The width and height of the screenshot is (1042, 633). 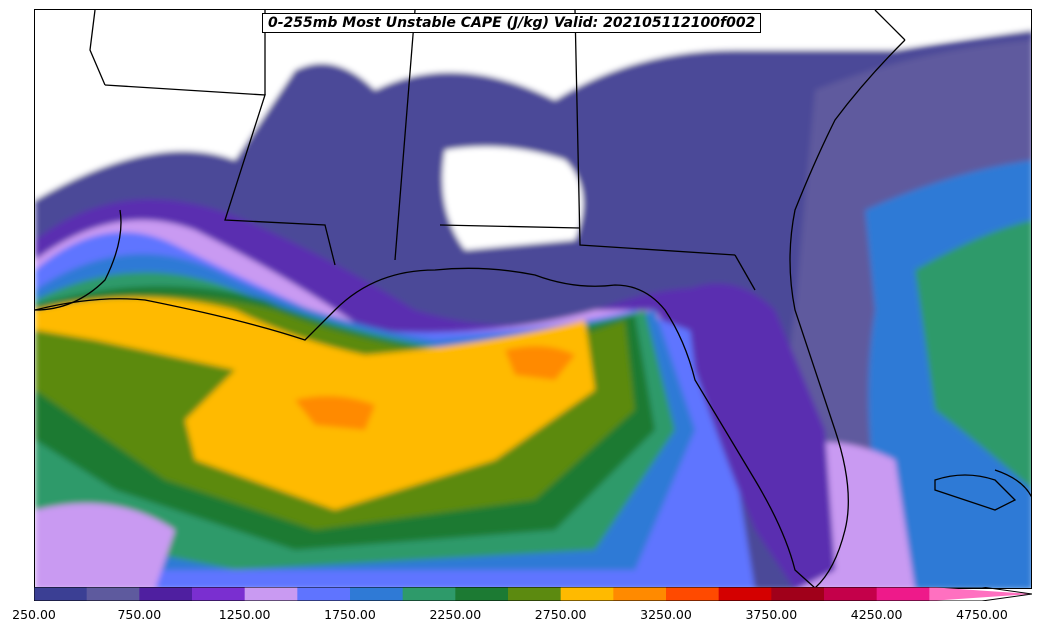 What do you see at coordinates (350, 614) in the screenshot?
I see `colorbar-tick-label: 1750.00` at bounding box center [350, 614].